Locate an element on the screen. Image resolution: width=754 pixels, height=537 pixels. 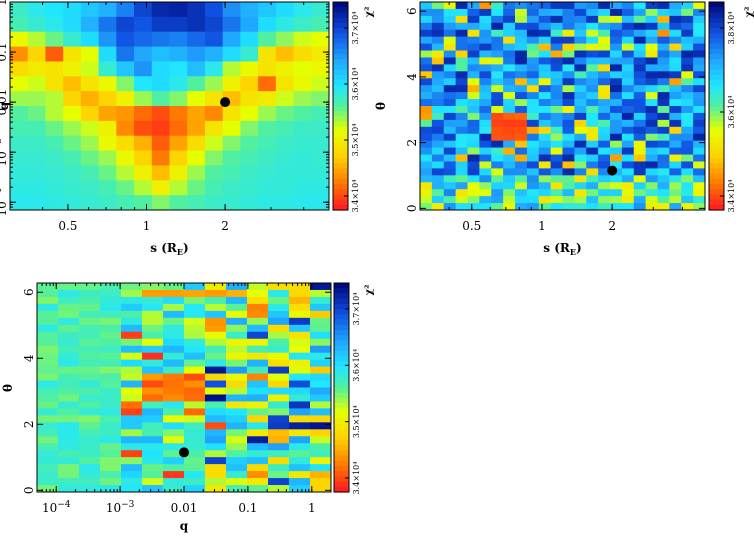
colorbar-tick-label: 3.4×10⁴ is located at coordinates (356, 478).